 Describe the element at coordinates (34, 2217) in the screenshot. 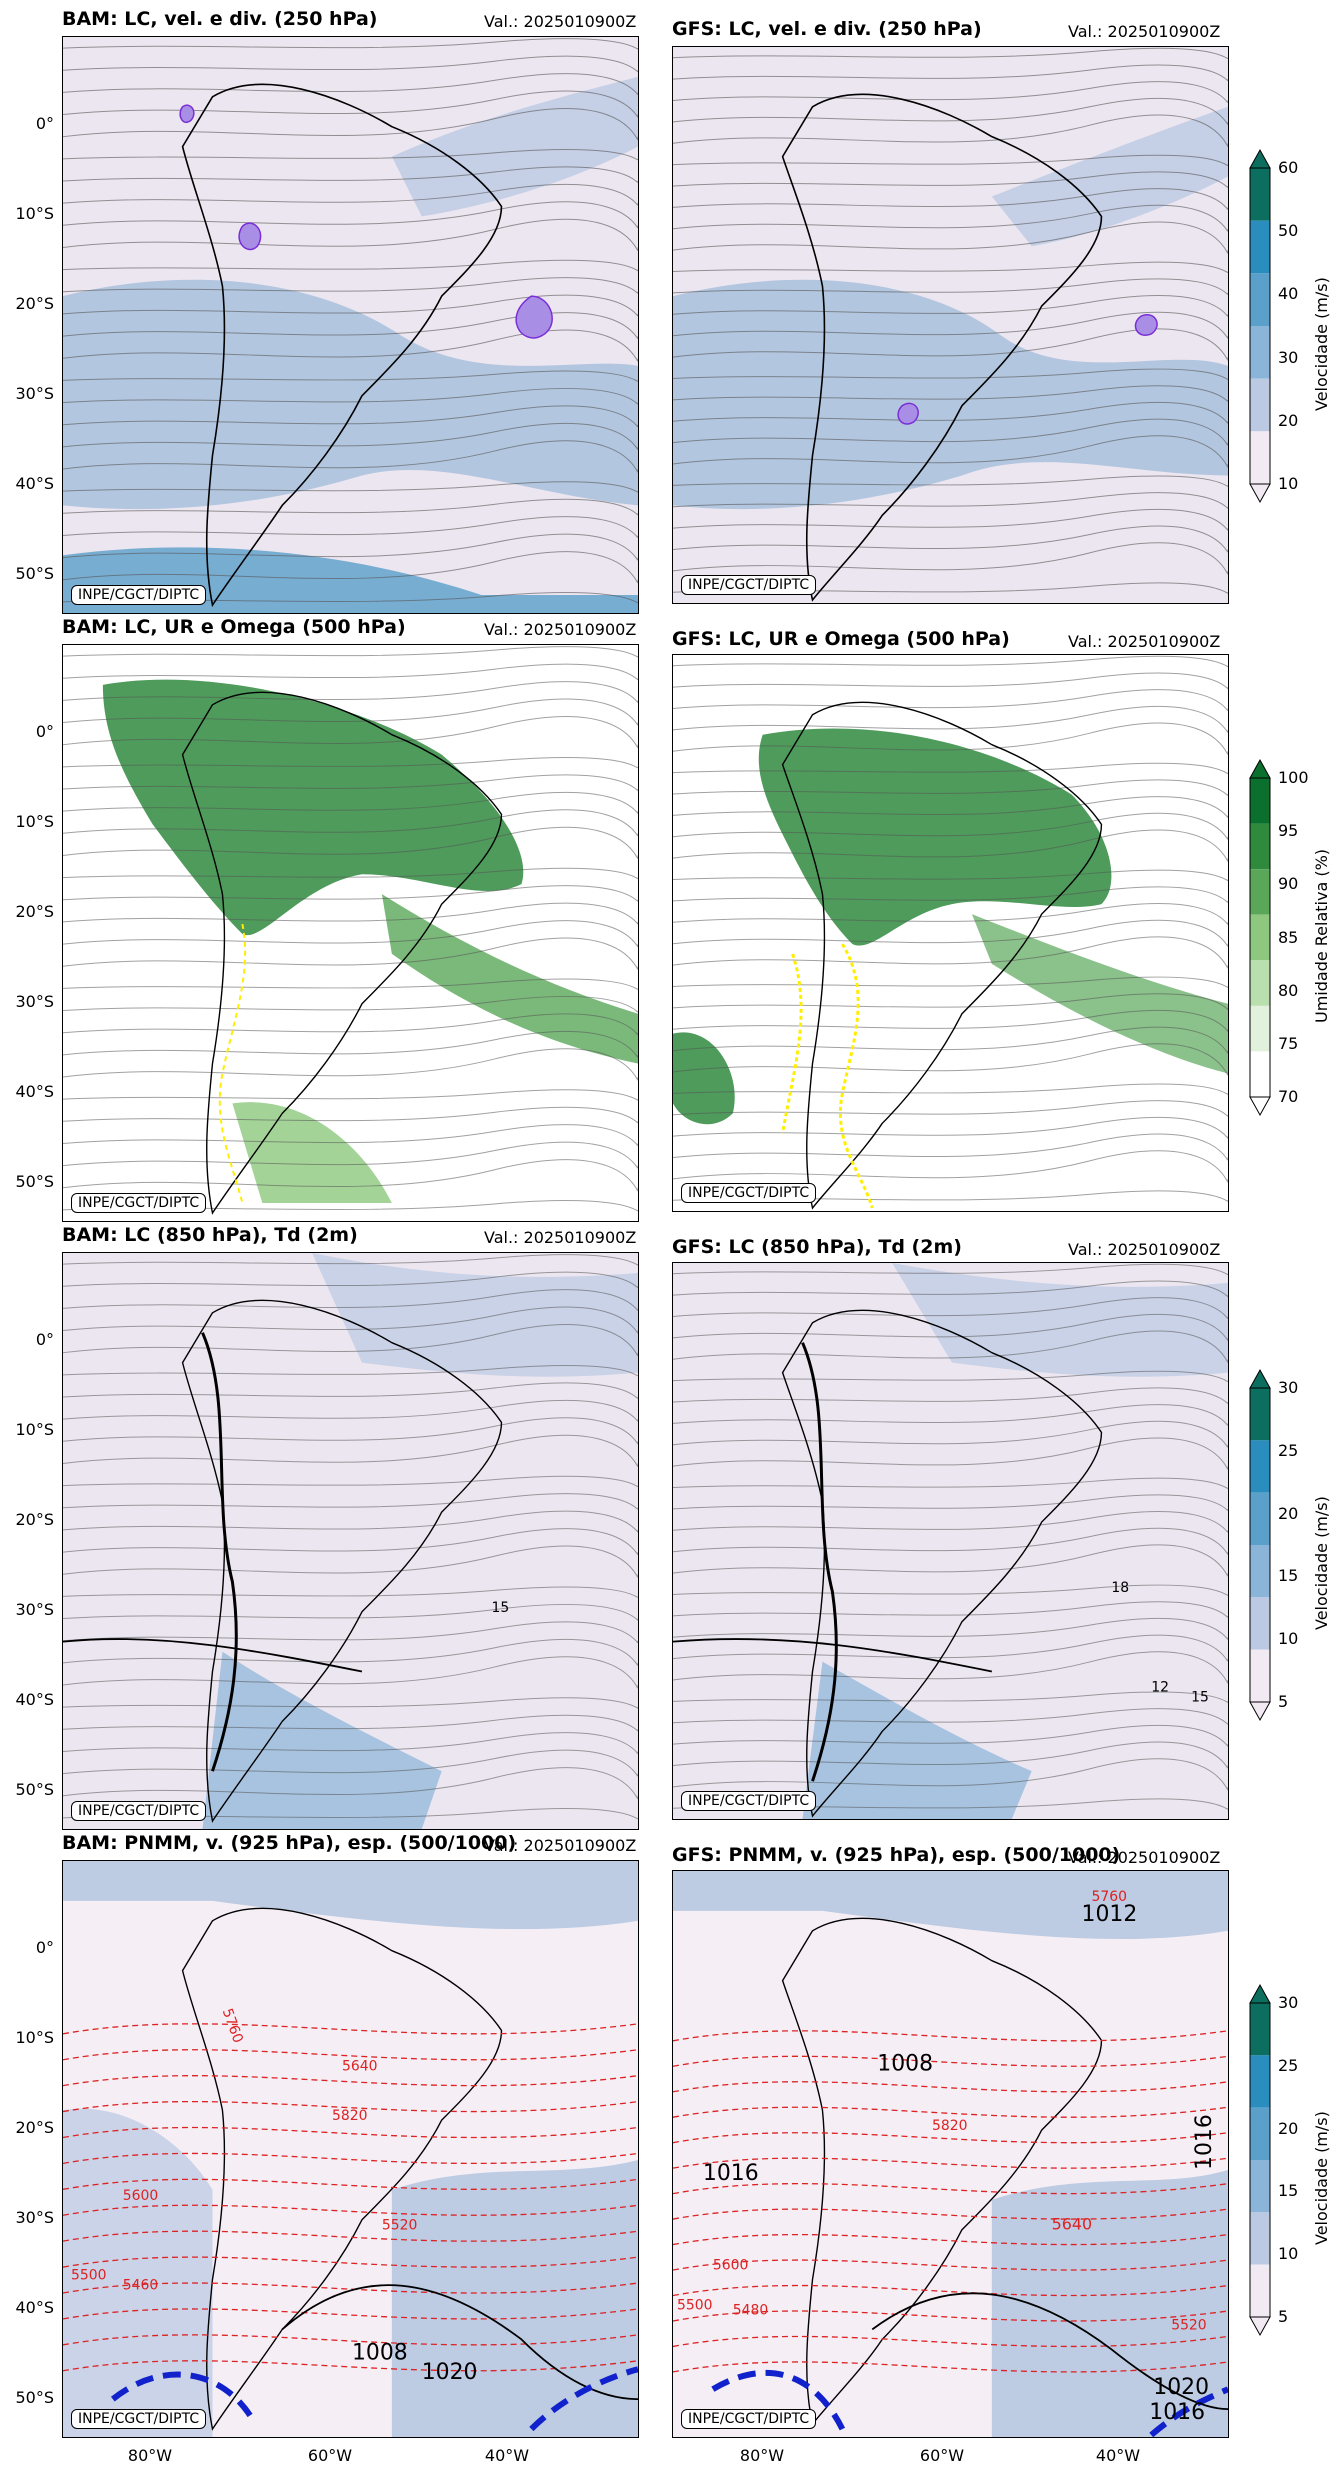

I see `latitude-tick-label: 30°S` at that location.